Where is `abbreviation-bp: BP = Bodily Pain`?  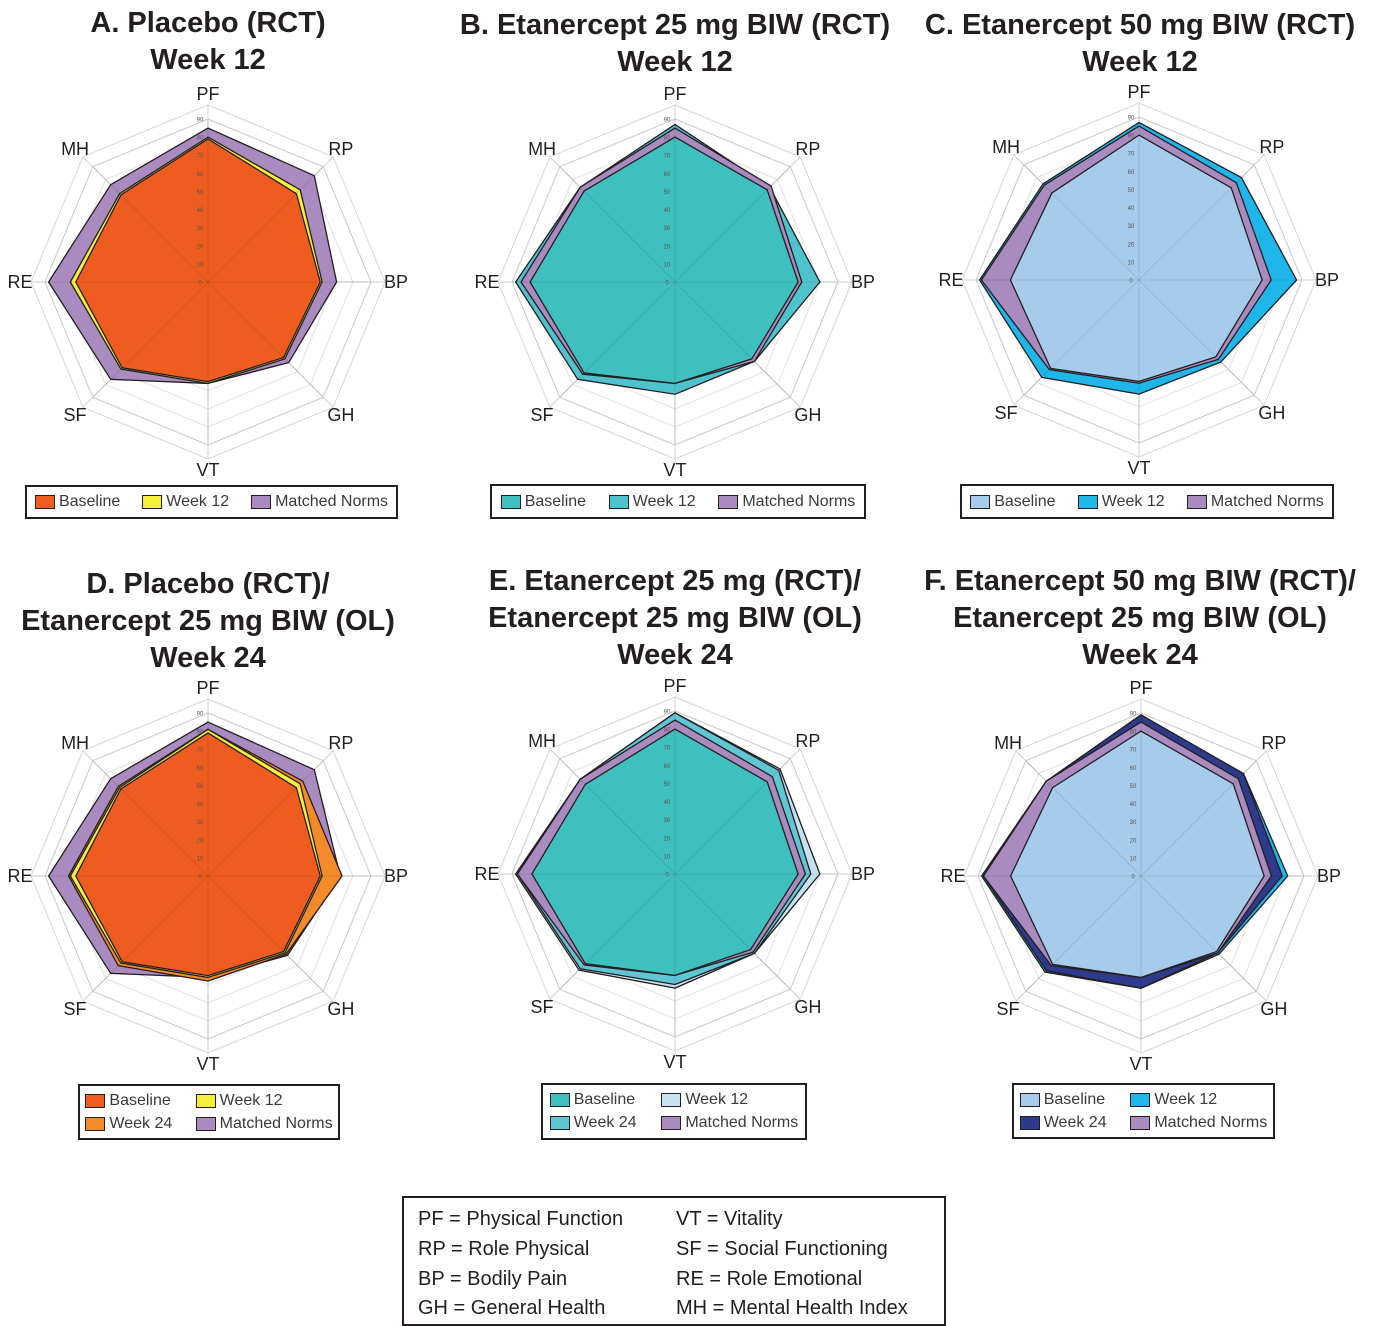
abbreviation-bp: BP = Bodily Pain is located at coordinates (493, 1278).